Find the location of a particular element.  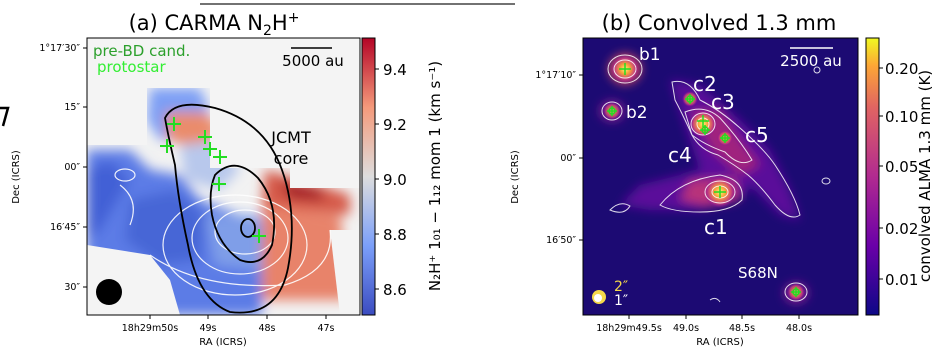

colorbar-b is located at coordinates (872, 176).